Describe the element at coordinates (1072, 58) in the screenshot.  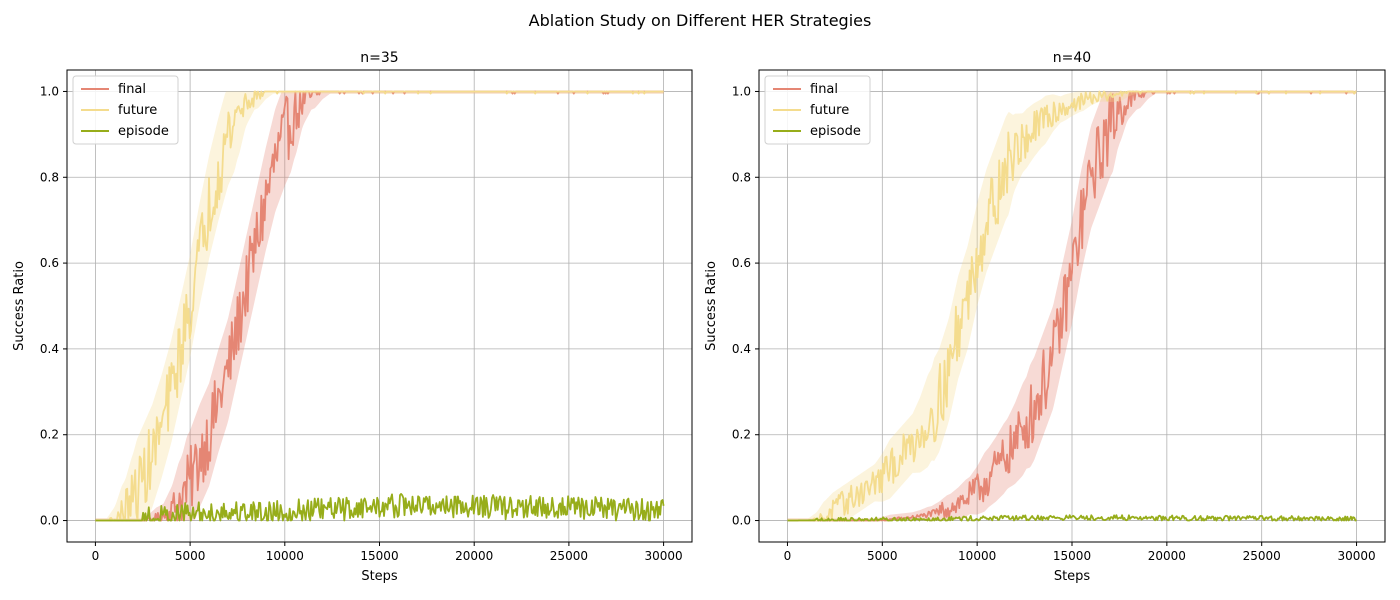
I see `chart-title: n=40` at that location.